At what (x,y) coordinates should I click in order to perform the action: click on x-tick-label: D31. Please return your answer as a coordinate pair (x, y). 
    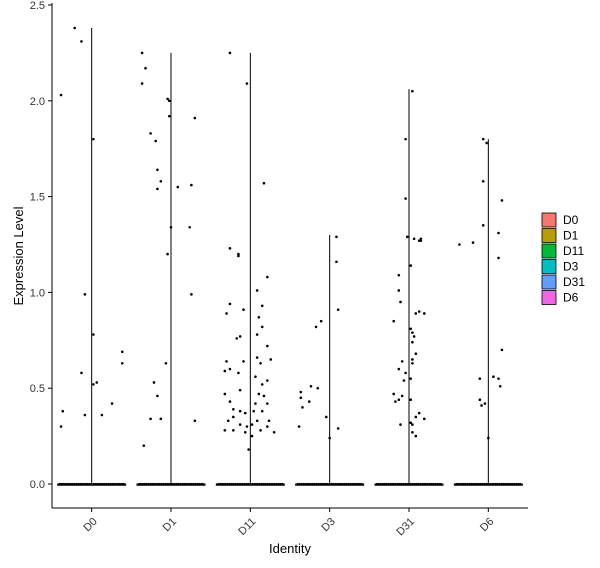
    Looking at the image, I should click on (405, 527).